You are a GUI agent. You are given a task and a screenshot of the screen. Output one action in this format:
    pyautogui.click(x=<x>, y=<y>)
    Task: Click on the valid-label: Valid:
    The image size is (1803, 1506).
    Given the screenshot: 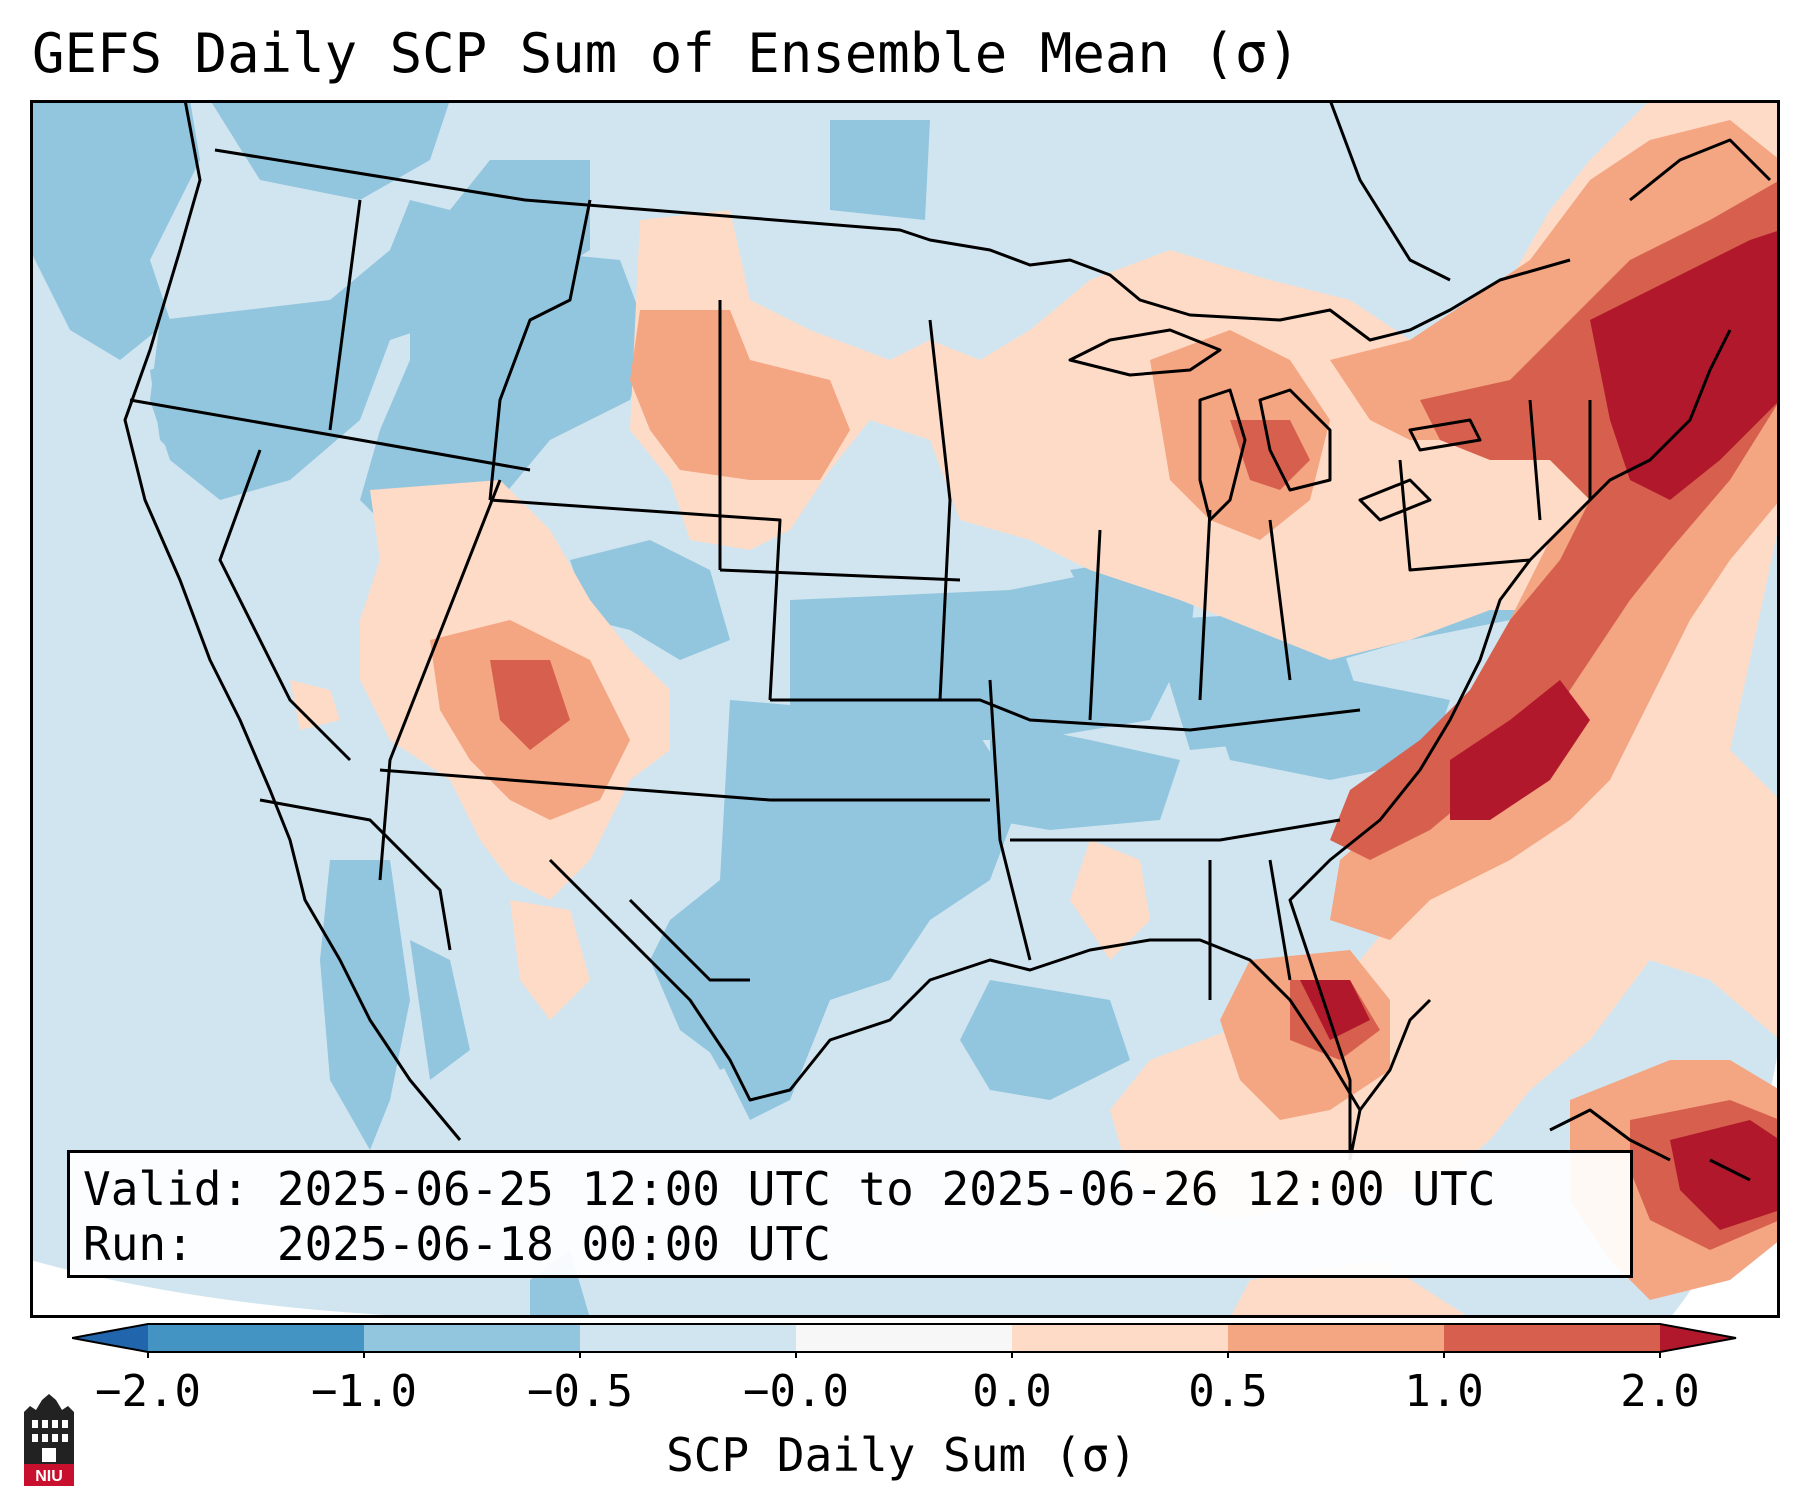 What is the action you would take?
    pyautogui.click(x=166, y=1189)
    